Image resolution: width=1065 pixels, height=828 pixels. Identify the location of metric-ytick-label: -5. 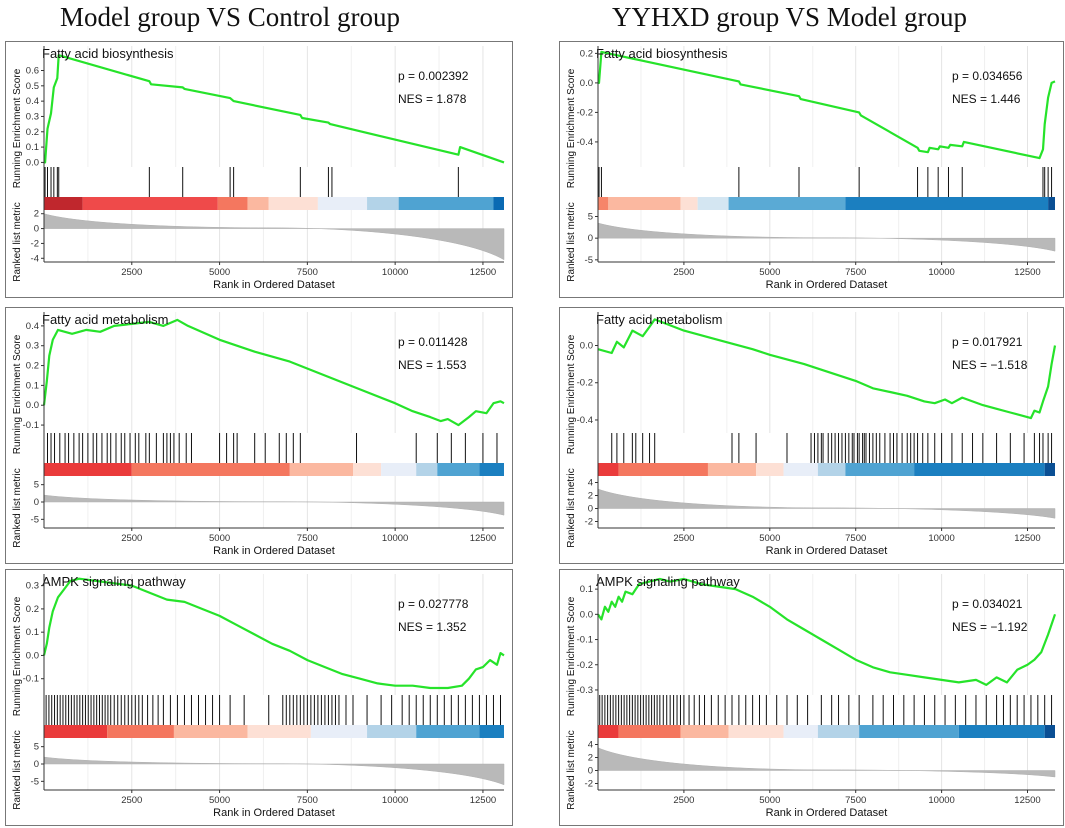
(589, 260).